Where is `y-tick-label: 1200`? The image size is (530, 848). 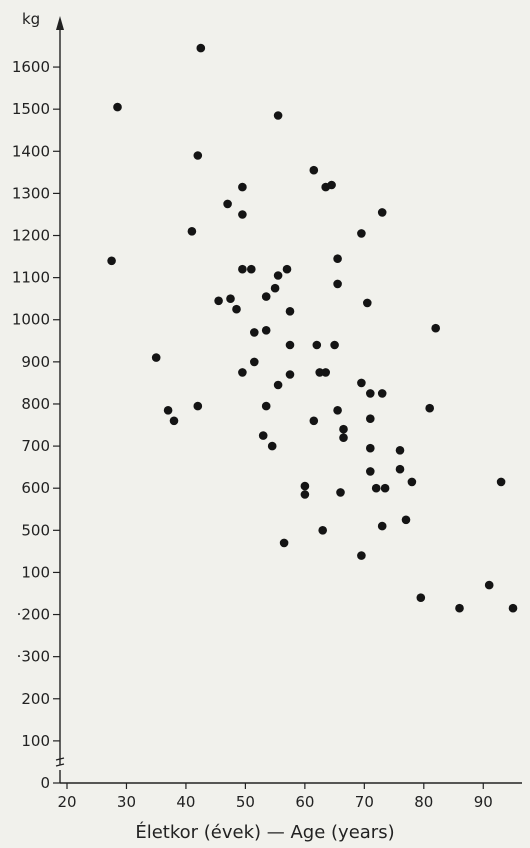 y-tick-label: 1200 is located at coordinates (31, 236).